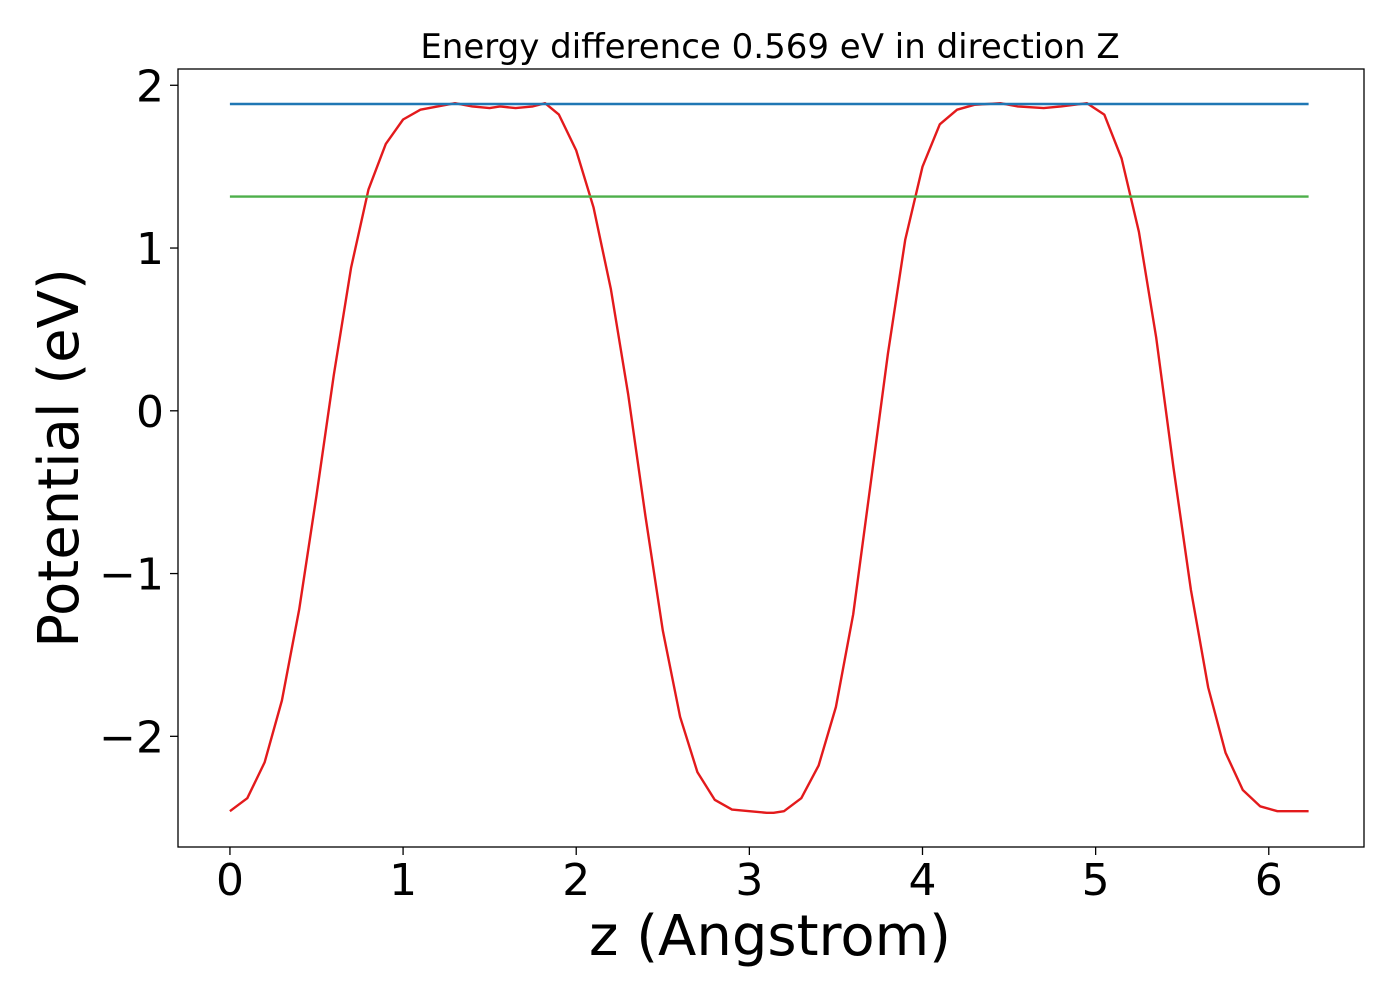  I want to click on y-tick-label: −2, so click(131, 737).